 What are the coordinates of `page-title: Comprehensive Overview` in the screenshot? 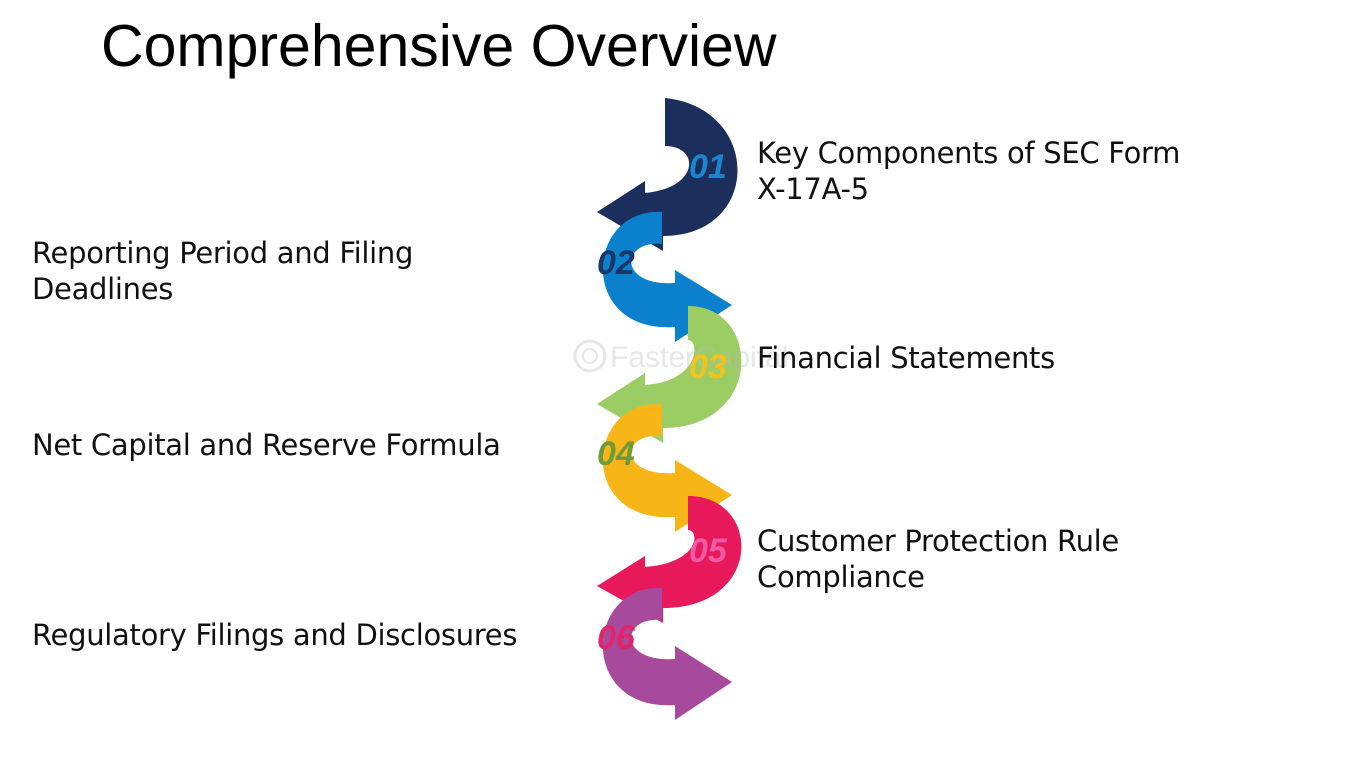 It's located at (439, 46).